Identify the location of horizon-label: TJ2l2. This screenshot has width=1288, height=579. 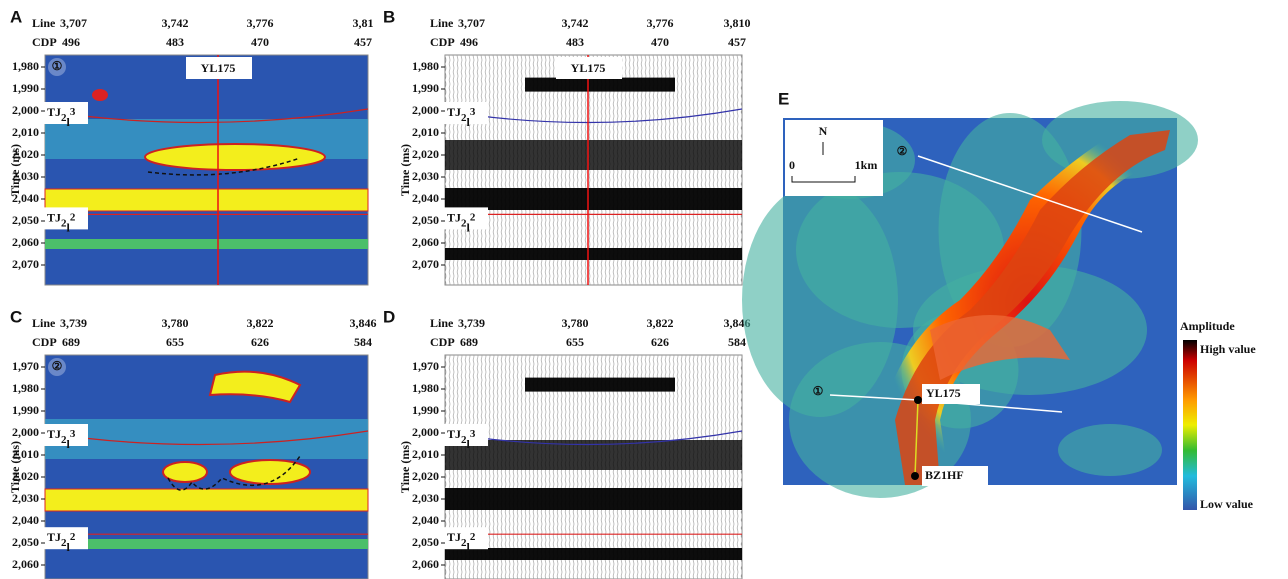
(466, 540).